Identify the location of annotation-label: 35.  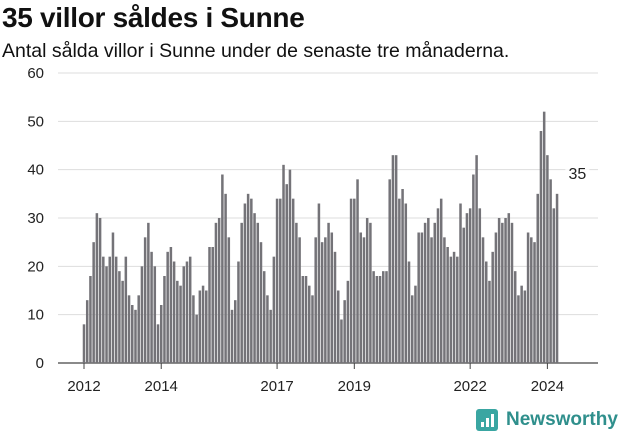
(577, 174).